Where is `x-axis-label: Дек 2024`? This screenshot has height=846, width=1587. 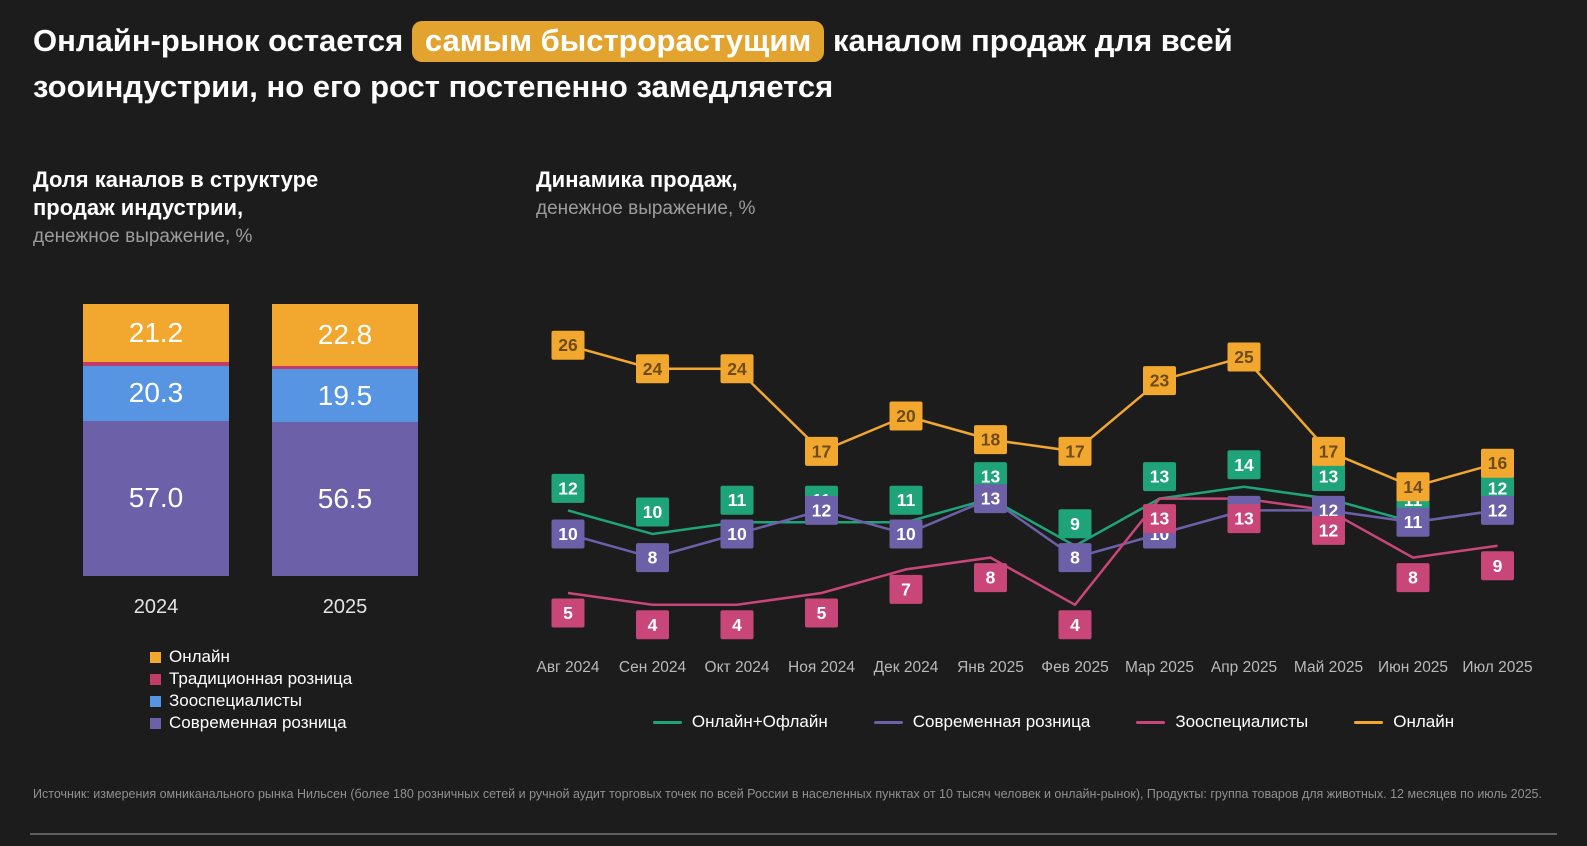
x-axis-label: Дек 2024 is located at coordinates (906, 667).